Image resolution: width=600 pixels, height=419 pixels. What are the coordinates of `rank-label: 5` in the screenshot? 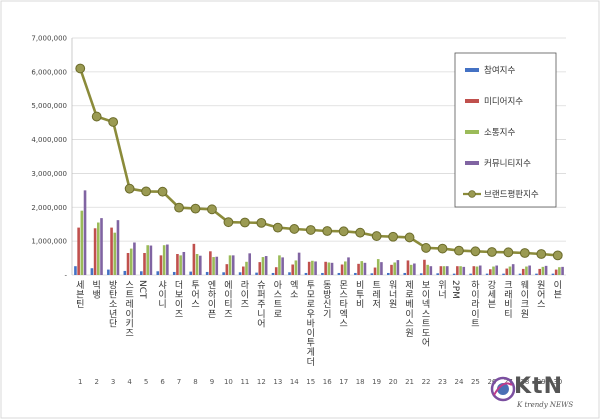 It's located at (146, 382).